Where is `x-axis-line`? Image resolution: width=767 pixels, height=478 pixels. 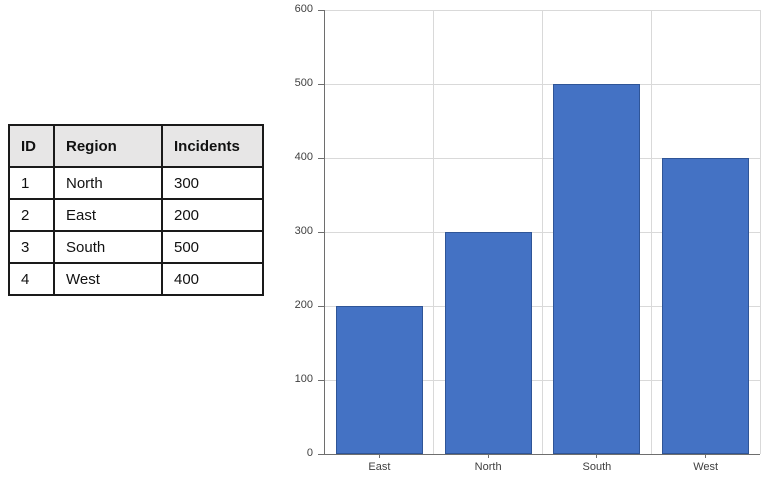
x-axis-line is located at coordinates (542, 454).